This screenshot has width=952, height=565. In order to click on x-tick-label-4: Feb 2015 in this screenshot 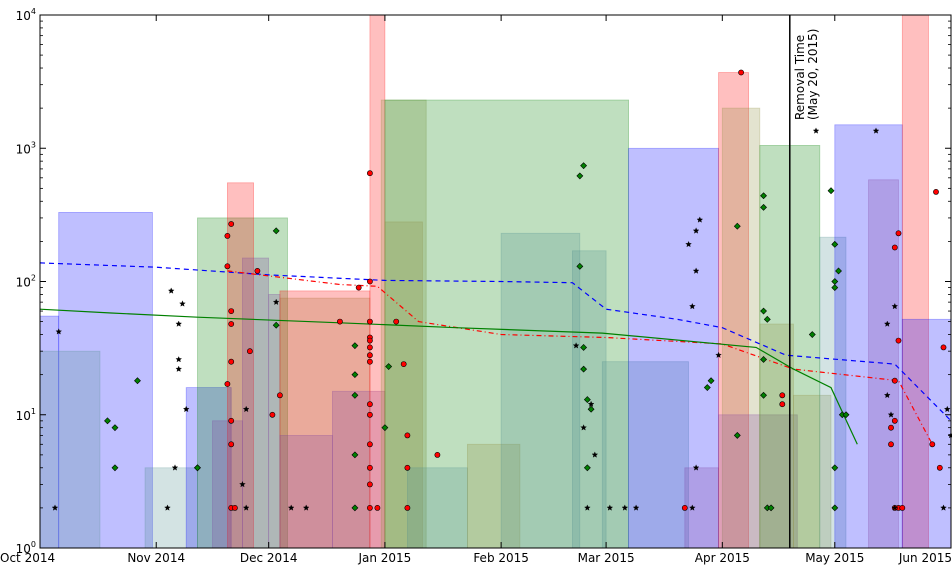, I will do `click(501, 558)`.